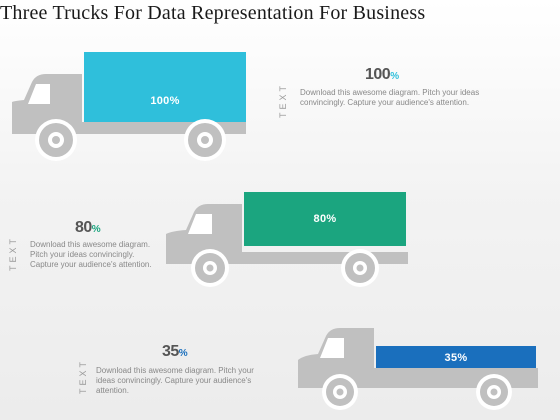 Image resolution: width=560 pixels, height=420 pixels. What do you see at coordinates (378, 74) in the screenshot?
I see `percent-1-number: 100` at bounding box center [378, 74].